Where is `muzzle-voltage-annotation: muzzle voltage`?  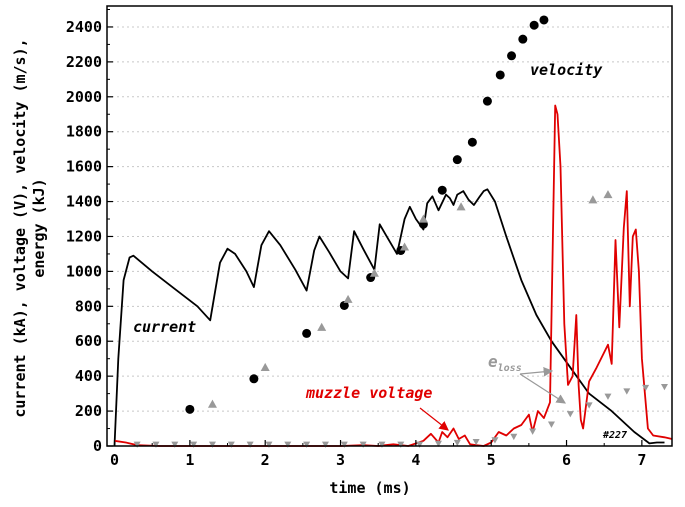 muzzle-voltage-annotation: muzzle voltage is located at coordinates (368, 393).